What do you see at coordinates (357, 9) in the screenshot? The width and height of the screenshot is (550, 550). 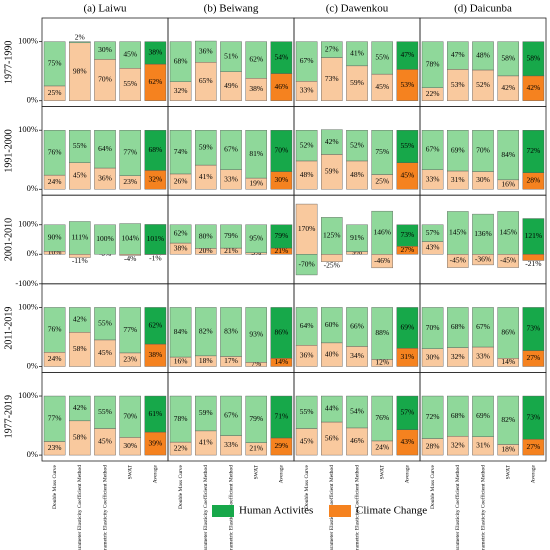 I see `column-title: (c) Dawenkou` at bounding box center [357, 9].